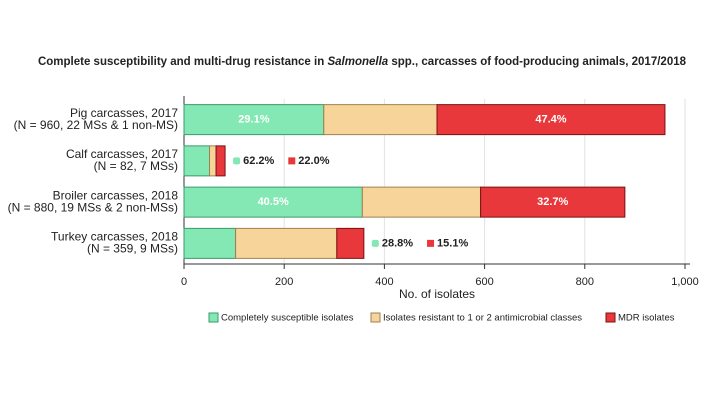 The image size is (724, 407). I want to click on category-label: Broiler carcasses, 2018, so click(116, 195).